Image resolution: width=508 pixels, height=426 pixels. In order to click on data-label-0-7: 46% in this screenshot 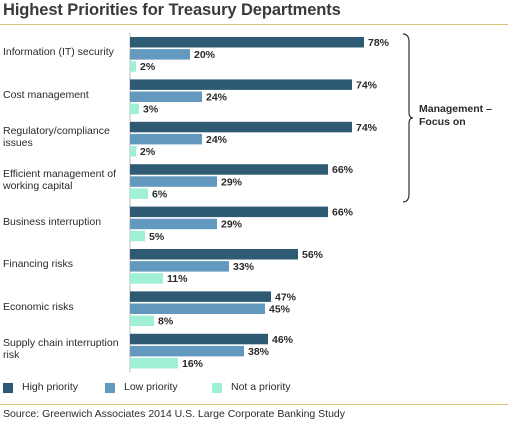, I will do `click(283, 340)`.